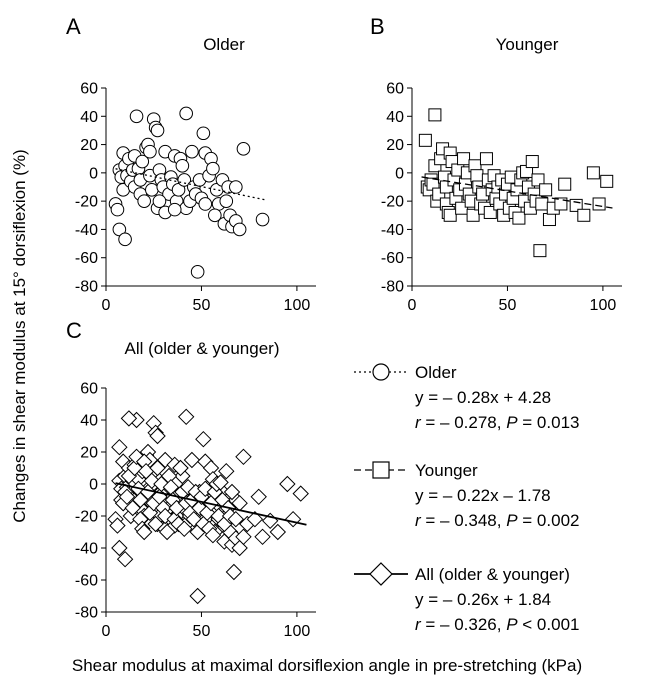  Describe the element at coordinates (497, 520) in the screenshot. I see `correlation-stats: r = – 0.348, P = 0.002` at that location.